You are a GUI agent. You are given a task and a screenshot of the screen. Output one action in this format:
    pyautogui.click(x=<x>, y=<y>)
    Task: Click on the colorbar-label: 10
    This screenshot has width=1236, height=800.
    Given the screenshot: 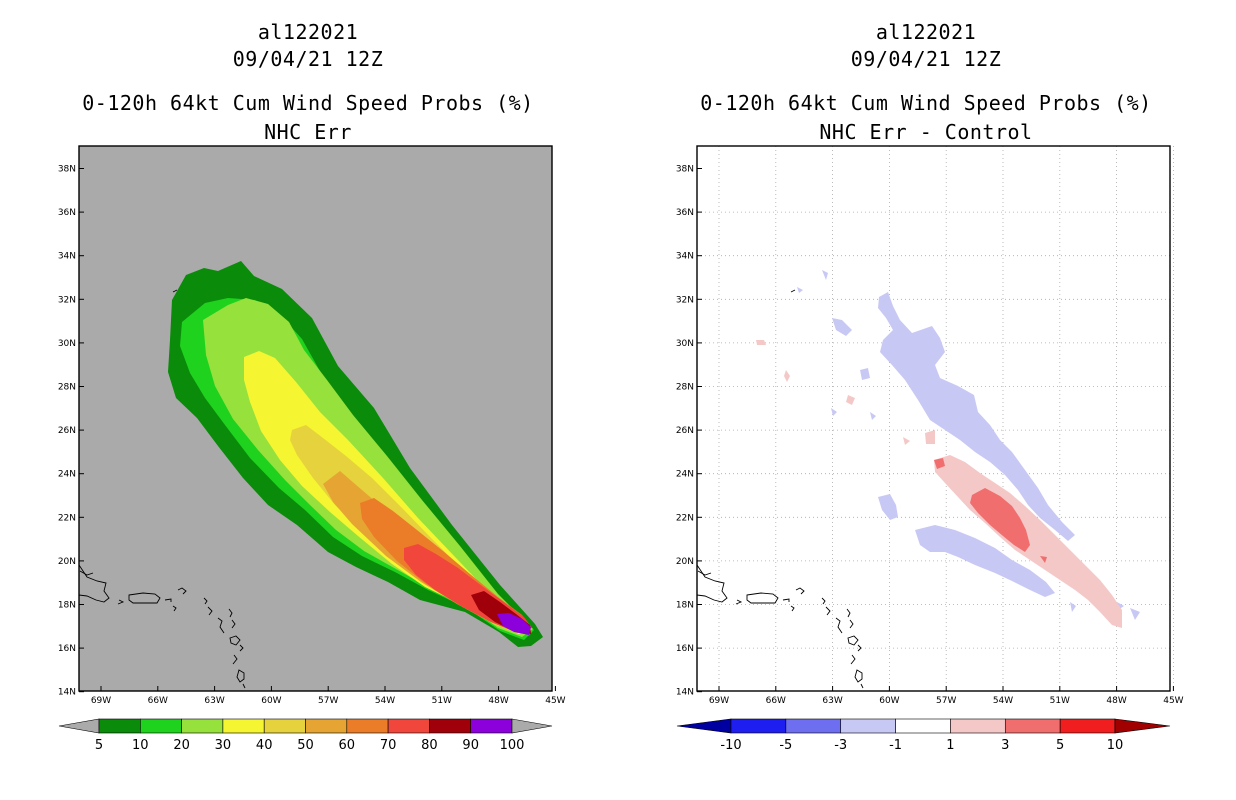 What is the action you would take?
    pyautogui.click(x=140, y=745)
    